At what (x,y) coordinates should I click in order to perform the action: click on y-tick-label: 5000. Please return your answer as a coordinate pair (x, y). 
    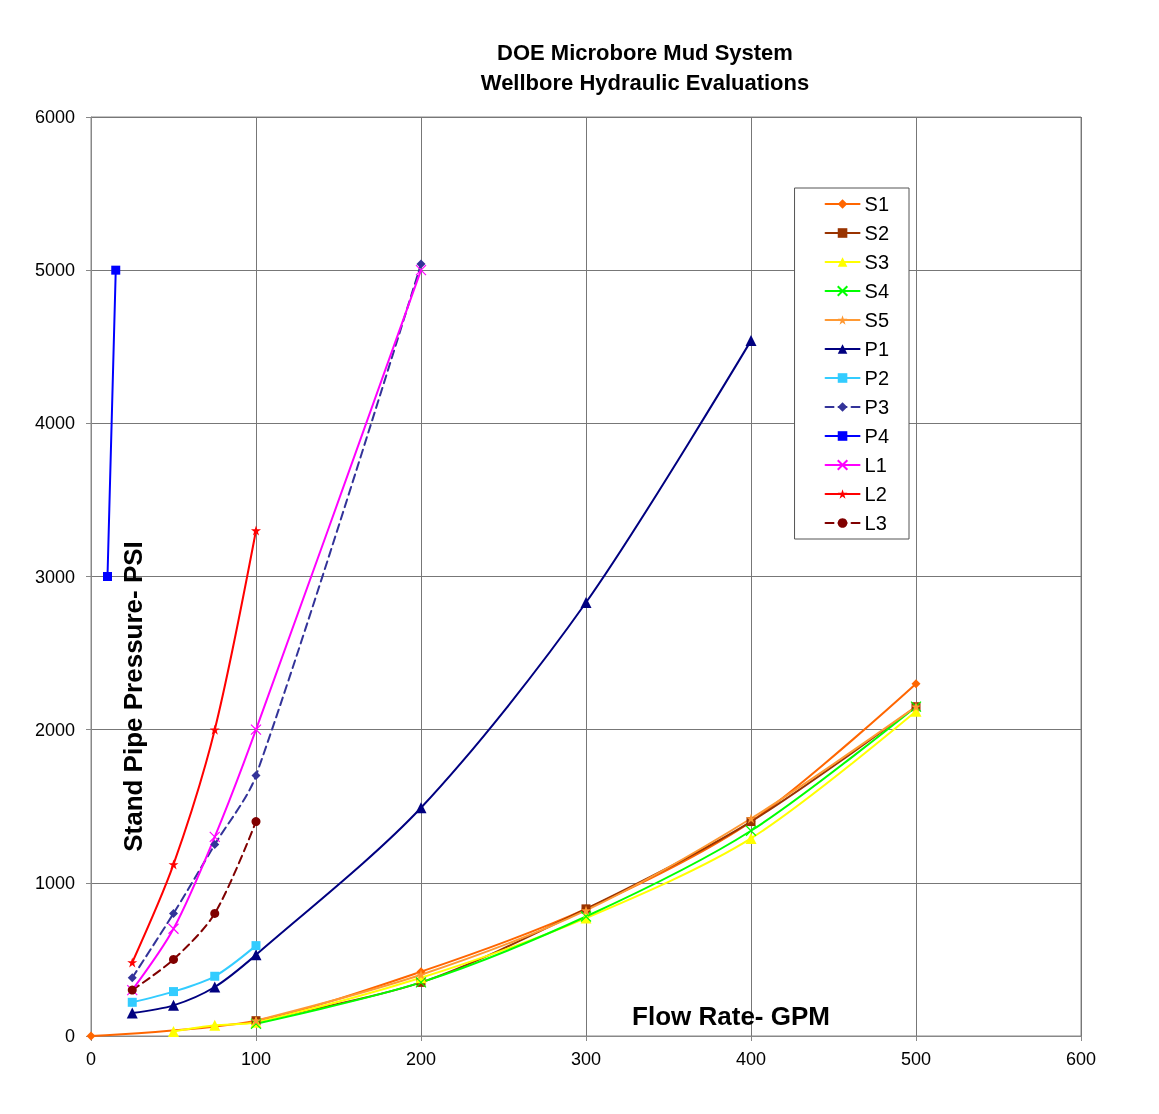
    Looking at the image, I should click on (54, 270).